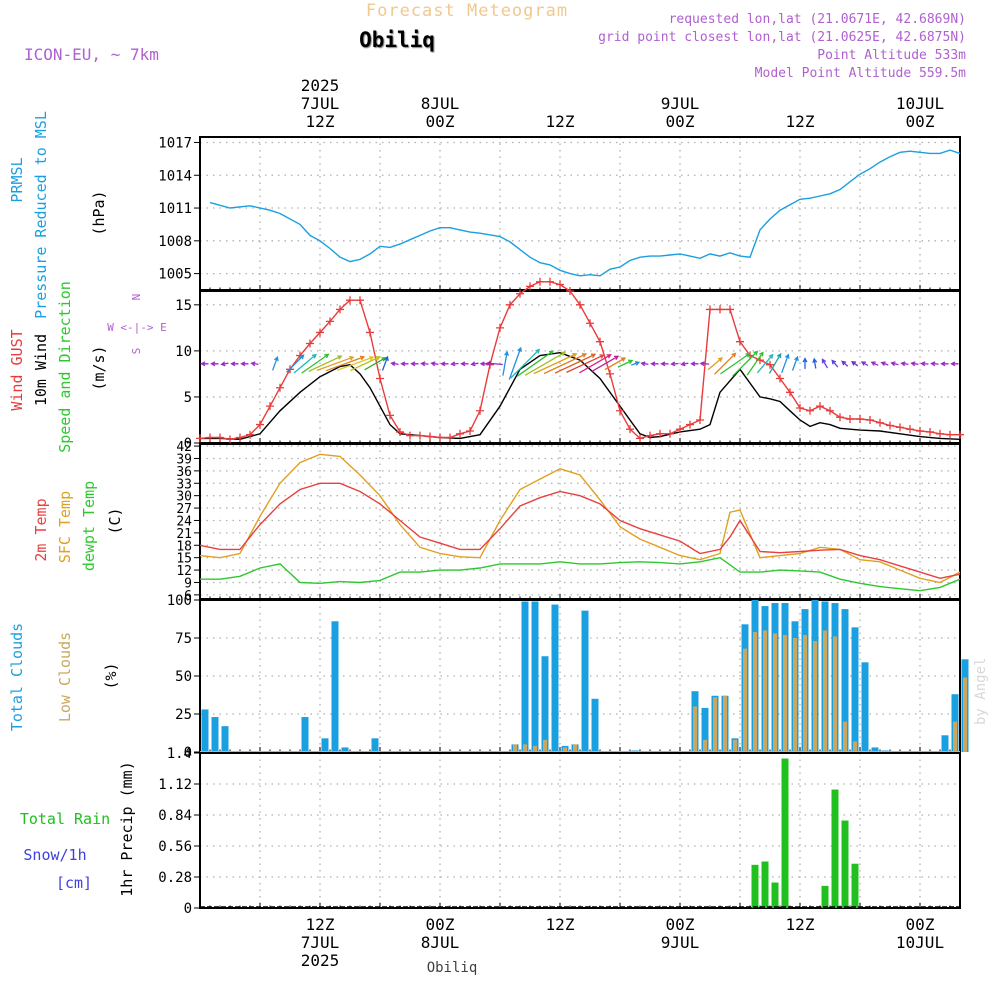 The height and width of the screenshot is (1000, 1000). I want to click on wind-label: 10m Wind, so click(41, 370).